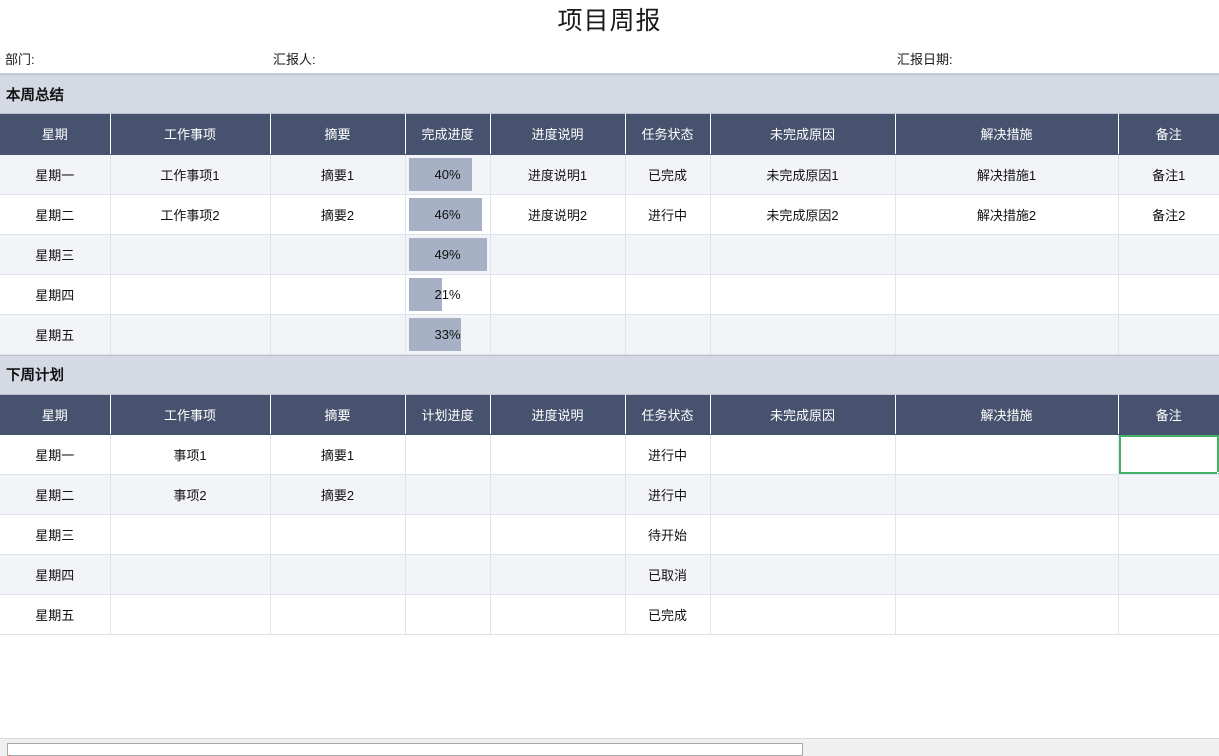 Image resolution: width=1219 pixels, height=756 pixels. I want to click on cell-progress: 46%, so click(448, 214).